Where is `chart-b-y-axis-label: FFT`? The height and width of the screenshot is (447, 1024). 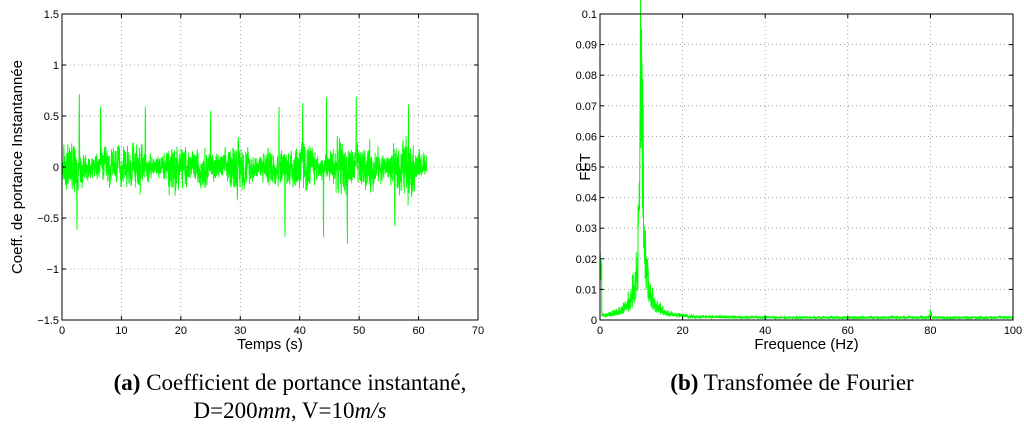 chart-b-y-axis-label: FFT is located at coordinates (585, 167).